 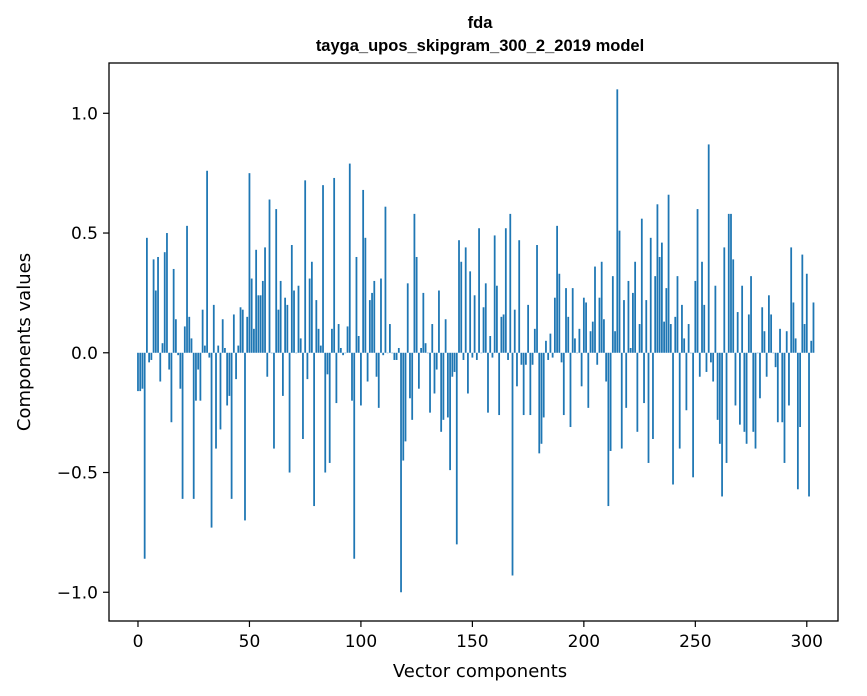 I want to click on chart-subtitle: tayga_upos_skipgram_300_2_2019 model, so click(x=480, y=46).